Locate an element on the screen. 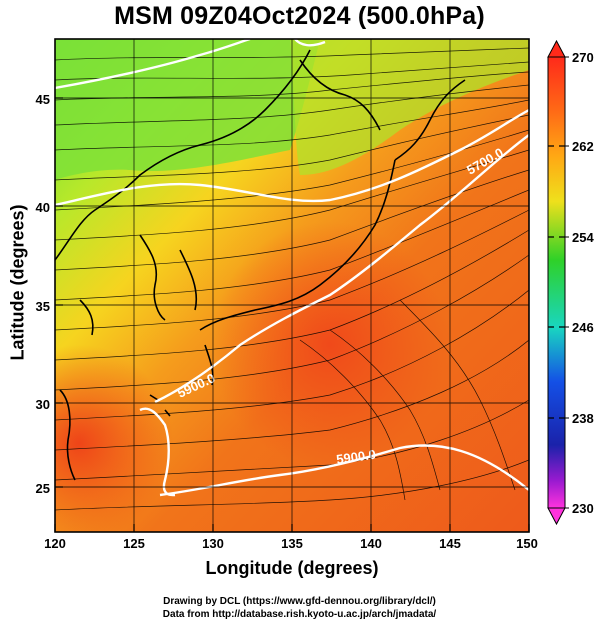  x-tick-135: 135 is located at coordinates (292, 543).